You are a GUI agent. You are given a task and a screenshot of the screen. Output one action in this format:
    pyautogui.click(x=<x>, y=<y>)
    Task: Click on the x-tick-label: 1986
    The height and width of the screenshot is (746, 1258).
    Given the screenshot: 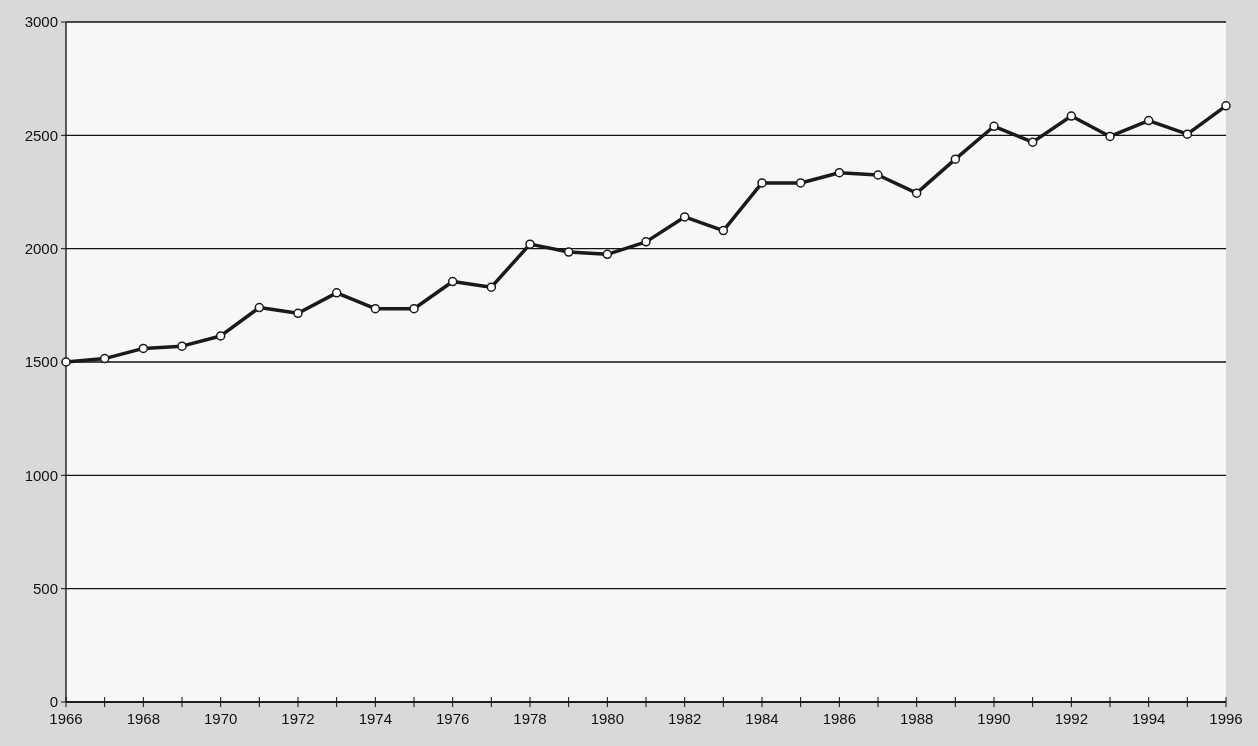 What is the action you would take?
    pyautogui.click(x=839, y=718)
    